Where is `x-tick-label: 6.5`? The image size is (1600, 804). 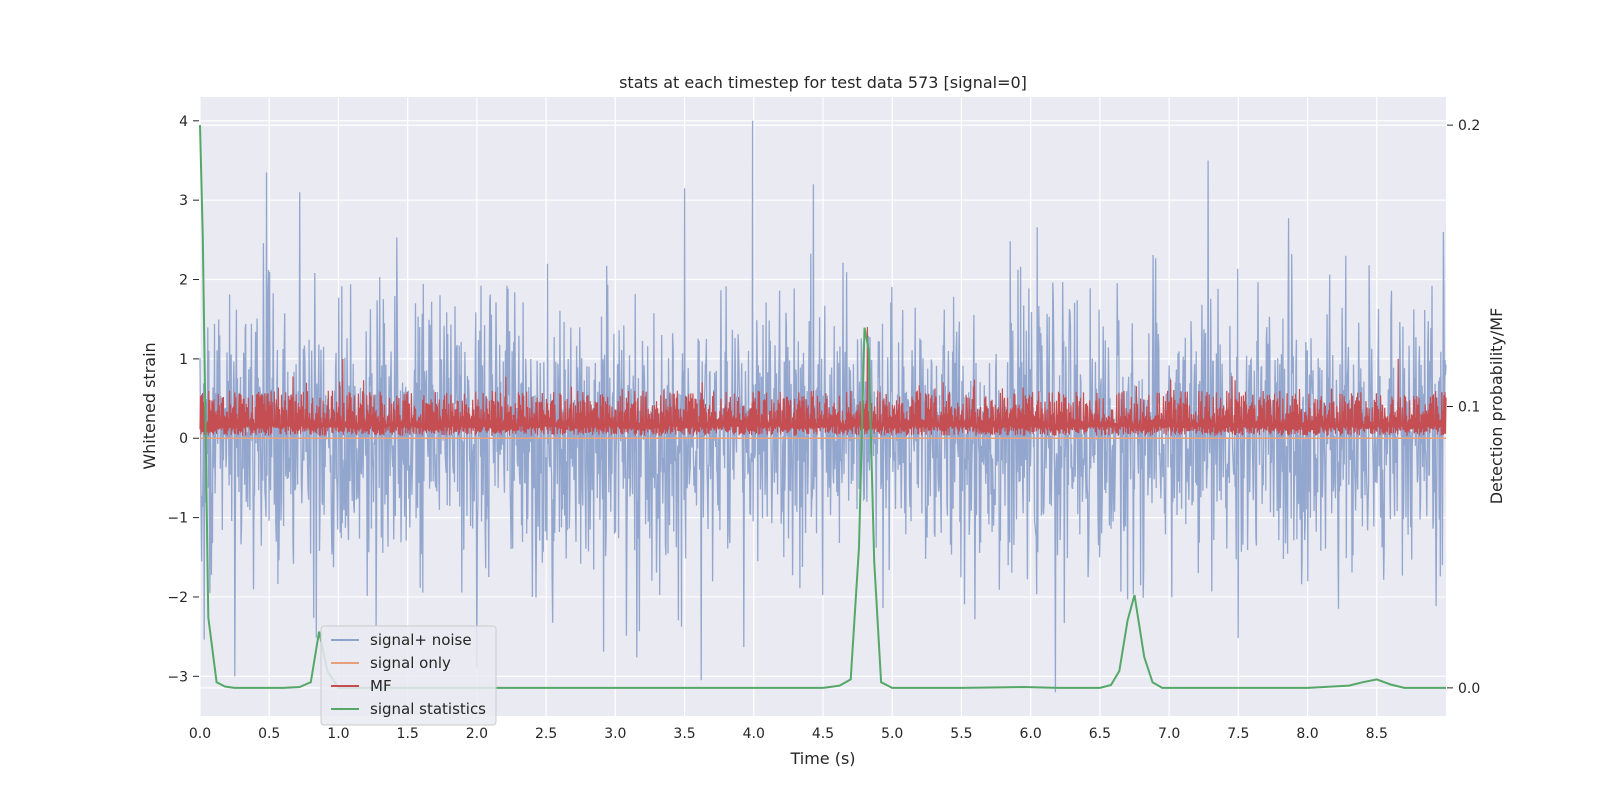 x-tick-label: 6.5 is located at coordinates (1100, 734).